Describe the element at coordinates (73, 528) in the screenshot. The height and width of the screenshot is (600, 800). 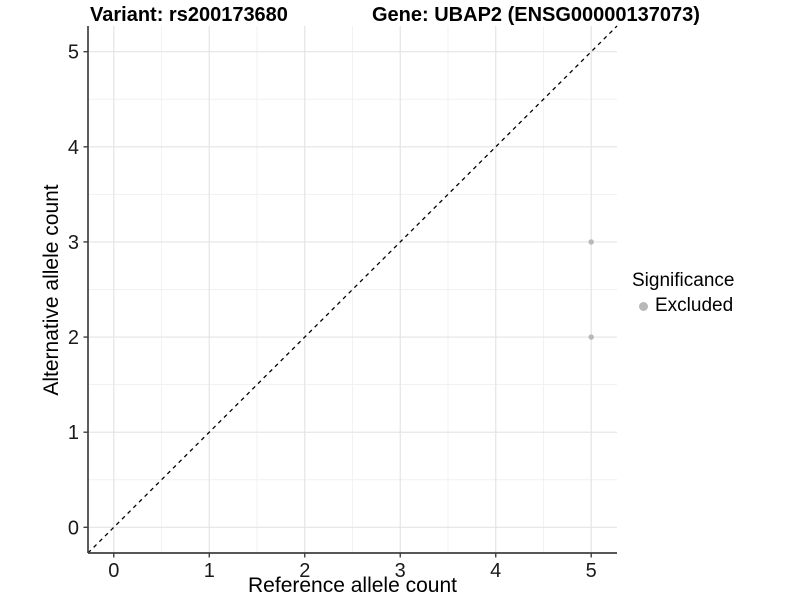
I see `y-tick-label: 0` at that location.